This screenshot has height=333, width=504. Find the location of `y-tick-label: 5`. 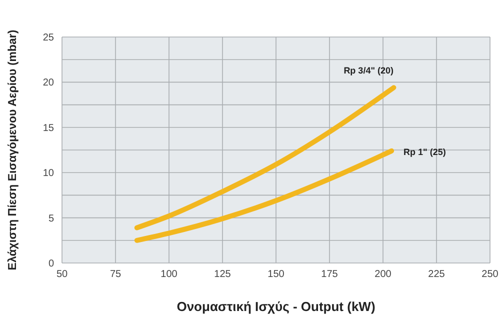

y-tick-label: 5 is located at coordinates (51, 218).